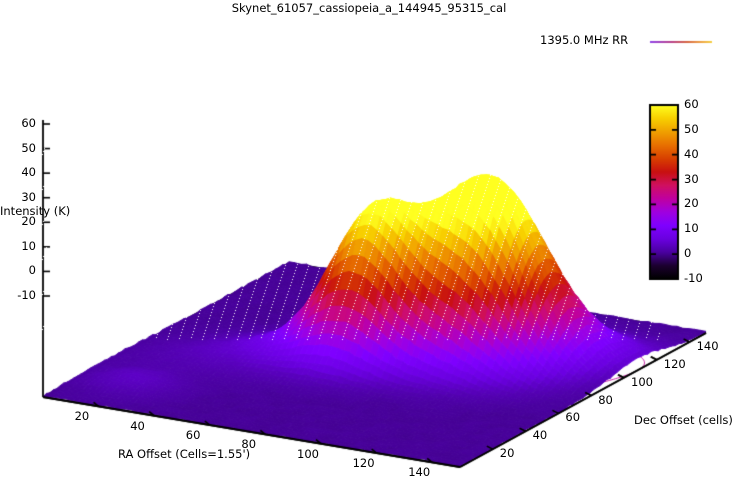 The width and height of the screenshot is (738, 479). I want to click on z-tick--10: -10, so click(26, 295).